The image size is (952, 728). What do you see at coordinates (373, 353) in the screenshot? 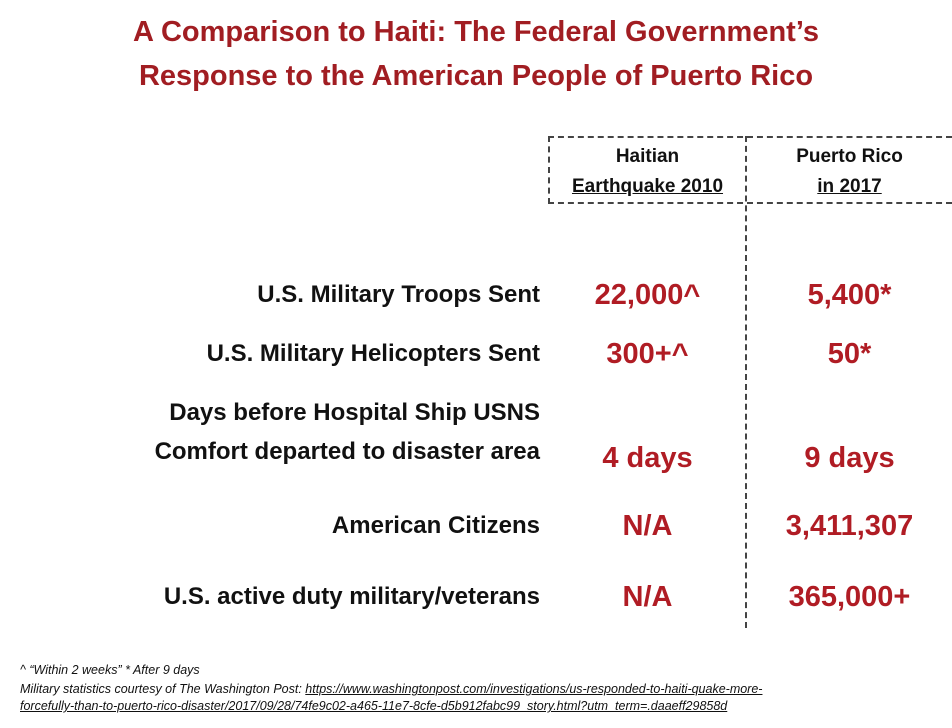
I see `row-label-helicopters: U.S. Military Helicopters Sent` at bounding box center [373, 353].